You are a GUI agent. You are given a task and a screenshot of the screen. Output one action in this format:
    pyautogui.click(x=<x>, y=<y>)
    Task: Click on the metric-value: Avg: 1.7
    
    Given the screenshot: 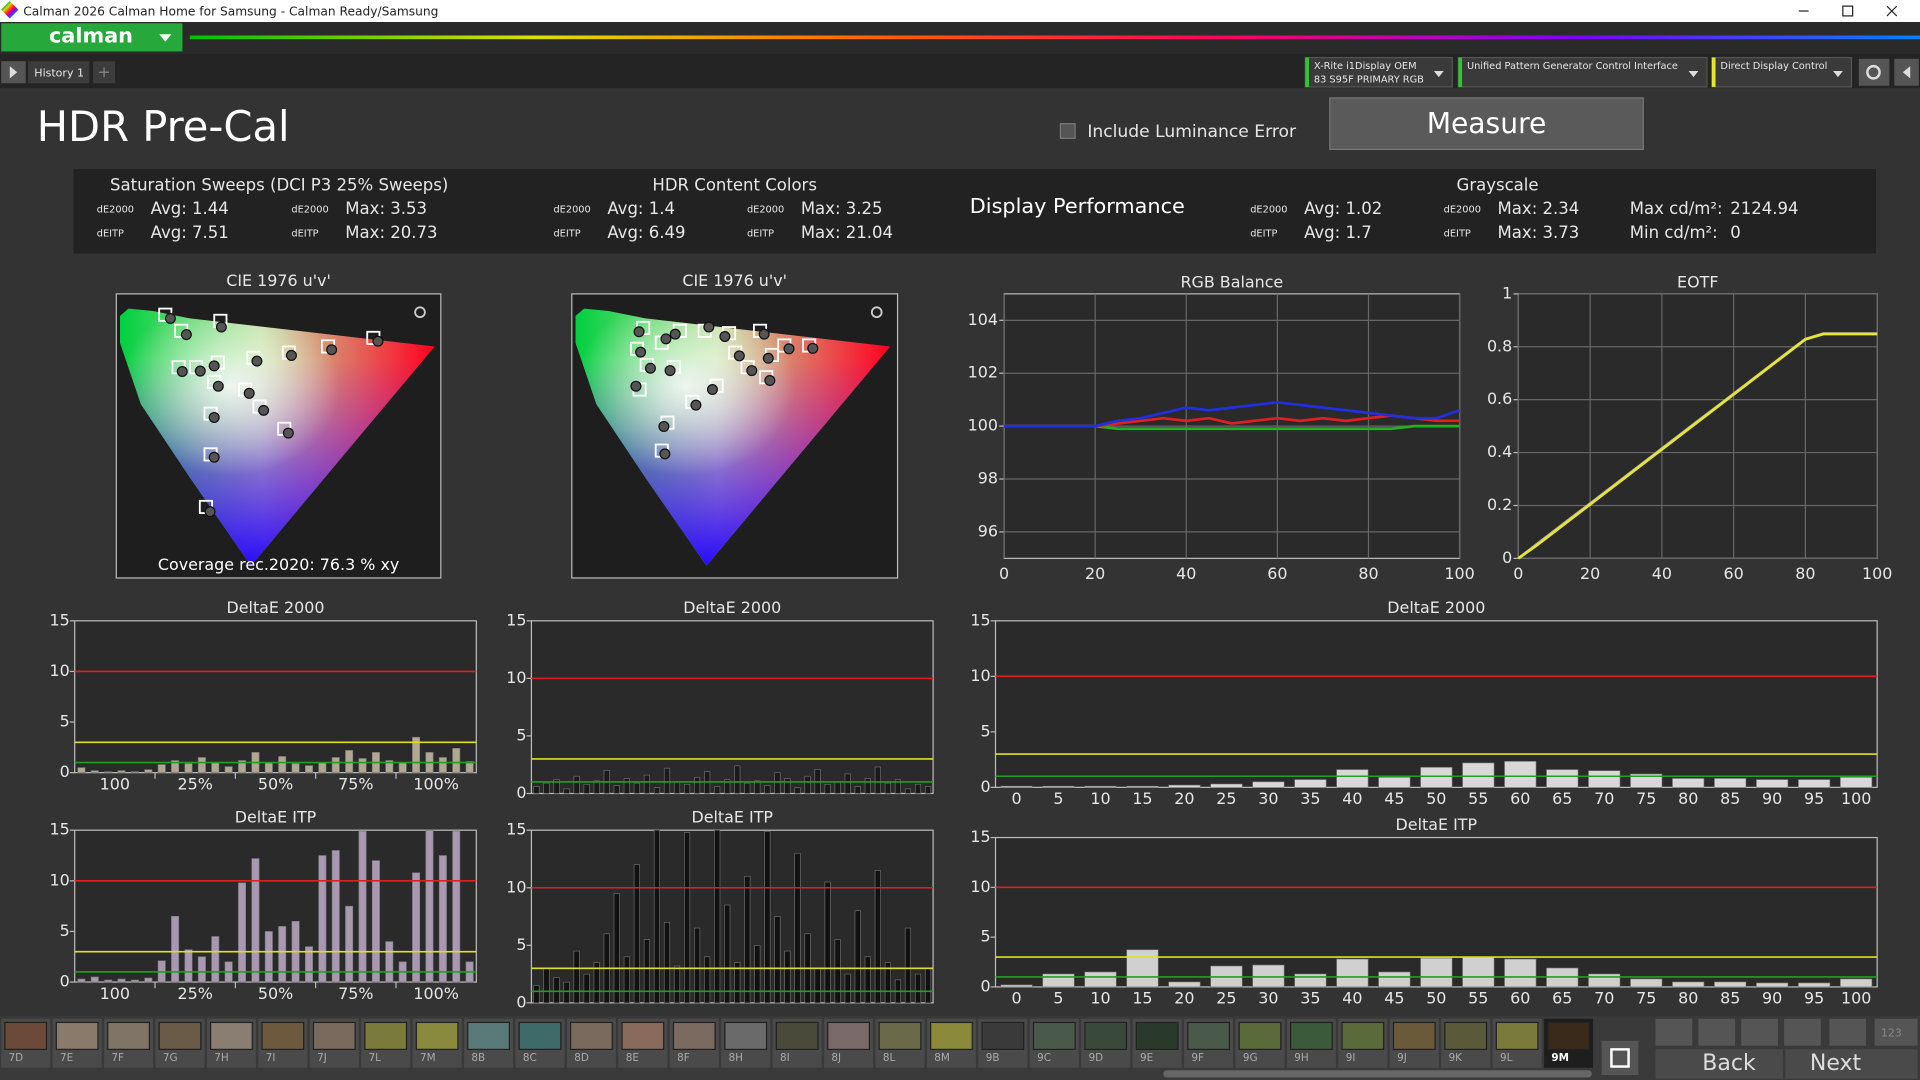 What is the action you would take?
    pyautogui.click(x=1338, y=232)
    